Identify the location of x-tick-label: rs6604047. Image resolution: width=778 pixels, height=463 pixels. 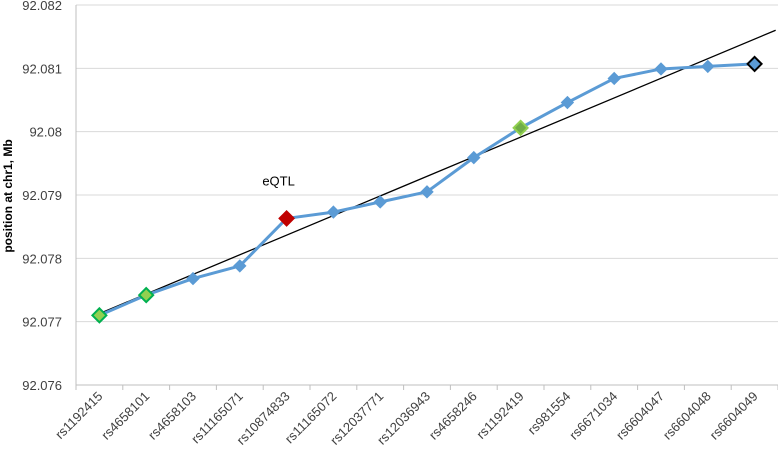
(640, 416).